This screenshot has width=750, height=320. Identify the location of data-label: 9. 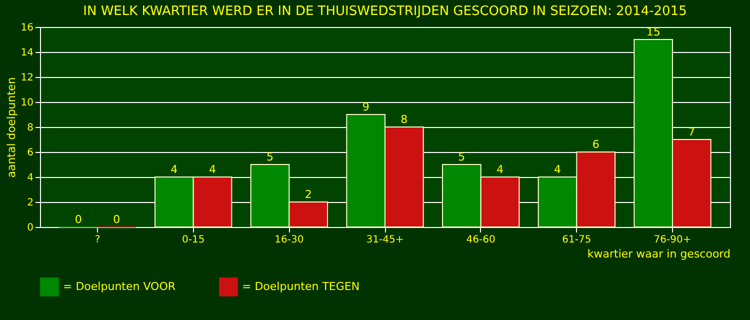
(366, 107).